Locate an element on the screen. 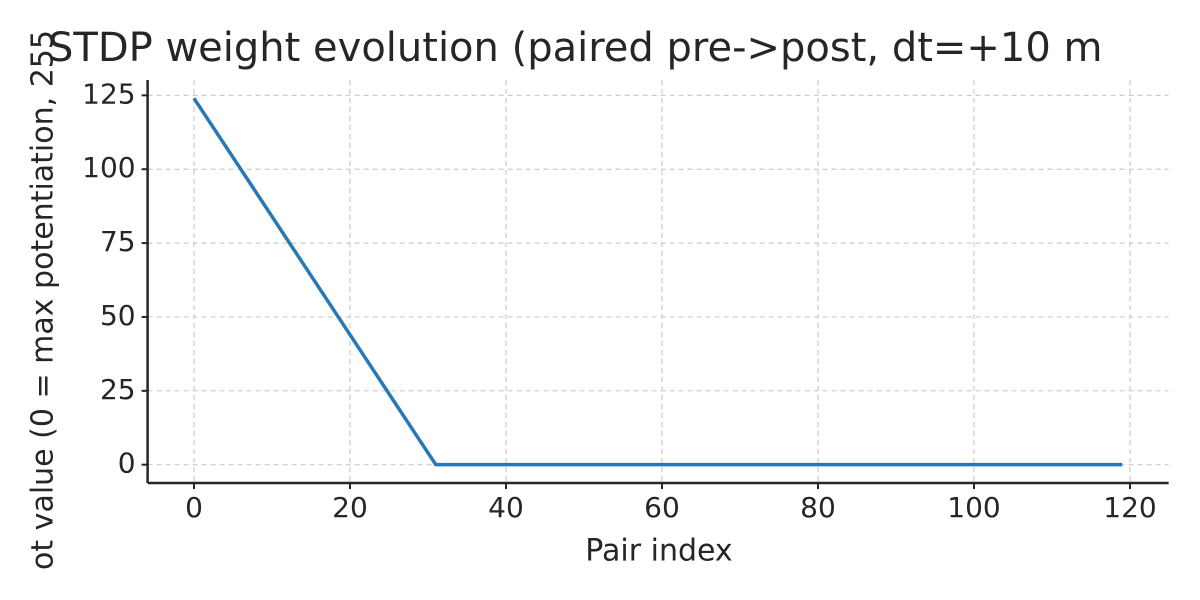 This screenshot has height=600, width=1200. x-tick-label: 20 is located at coordinates (350, 507).